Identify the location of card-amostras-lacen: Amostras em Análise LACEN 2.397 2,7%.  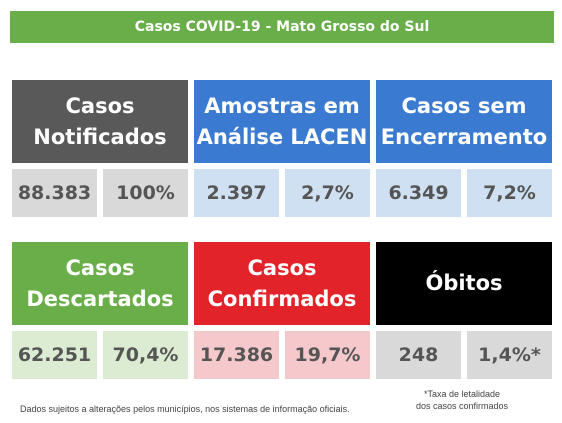
(282, 148).